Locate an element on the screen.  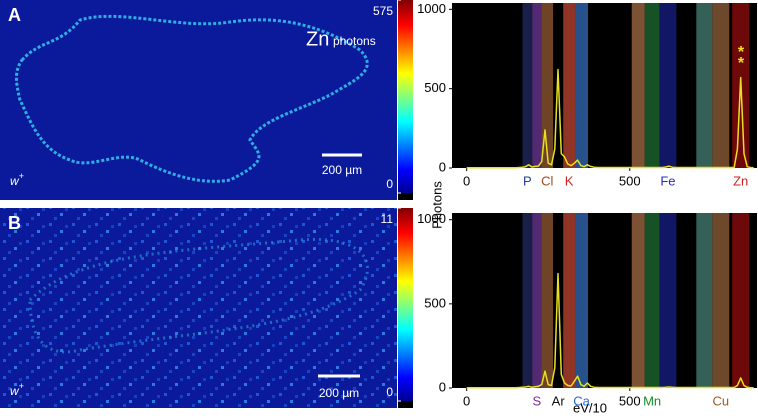
unit-label: photons is located at coordinates (354, 41).